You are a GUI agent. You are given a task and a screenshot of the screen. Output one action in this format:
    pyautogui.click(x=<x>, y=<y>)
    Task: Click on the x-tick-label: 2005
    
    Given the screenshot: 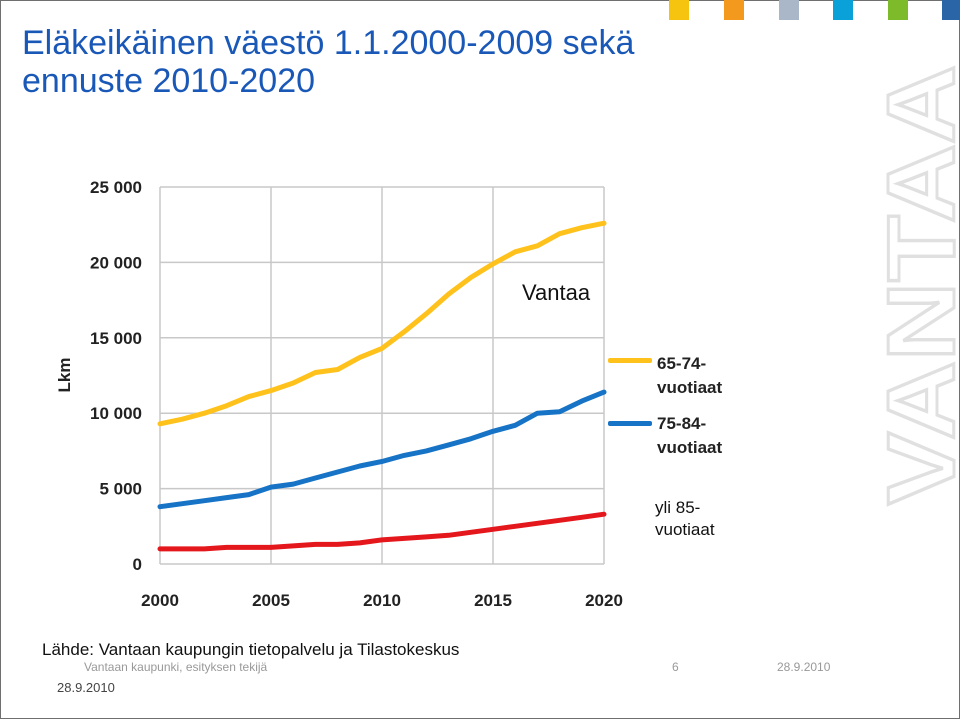 What is the action you would take?
    pyautogui.click(x=271, y=600)
    